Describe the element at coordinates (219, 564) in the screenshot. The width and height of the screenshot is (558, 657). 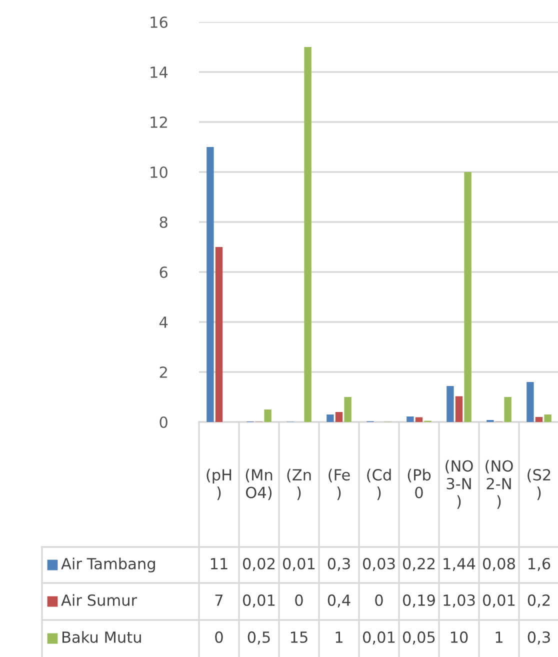
I see `data-label: 11` at that location.